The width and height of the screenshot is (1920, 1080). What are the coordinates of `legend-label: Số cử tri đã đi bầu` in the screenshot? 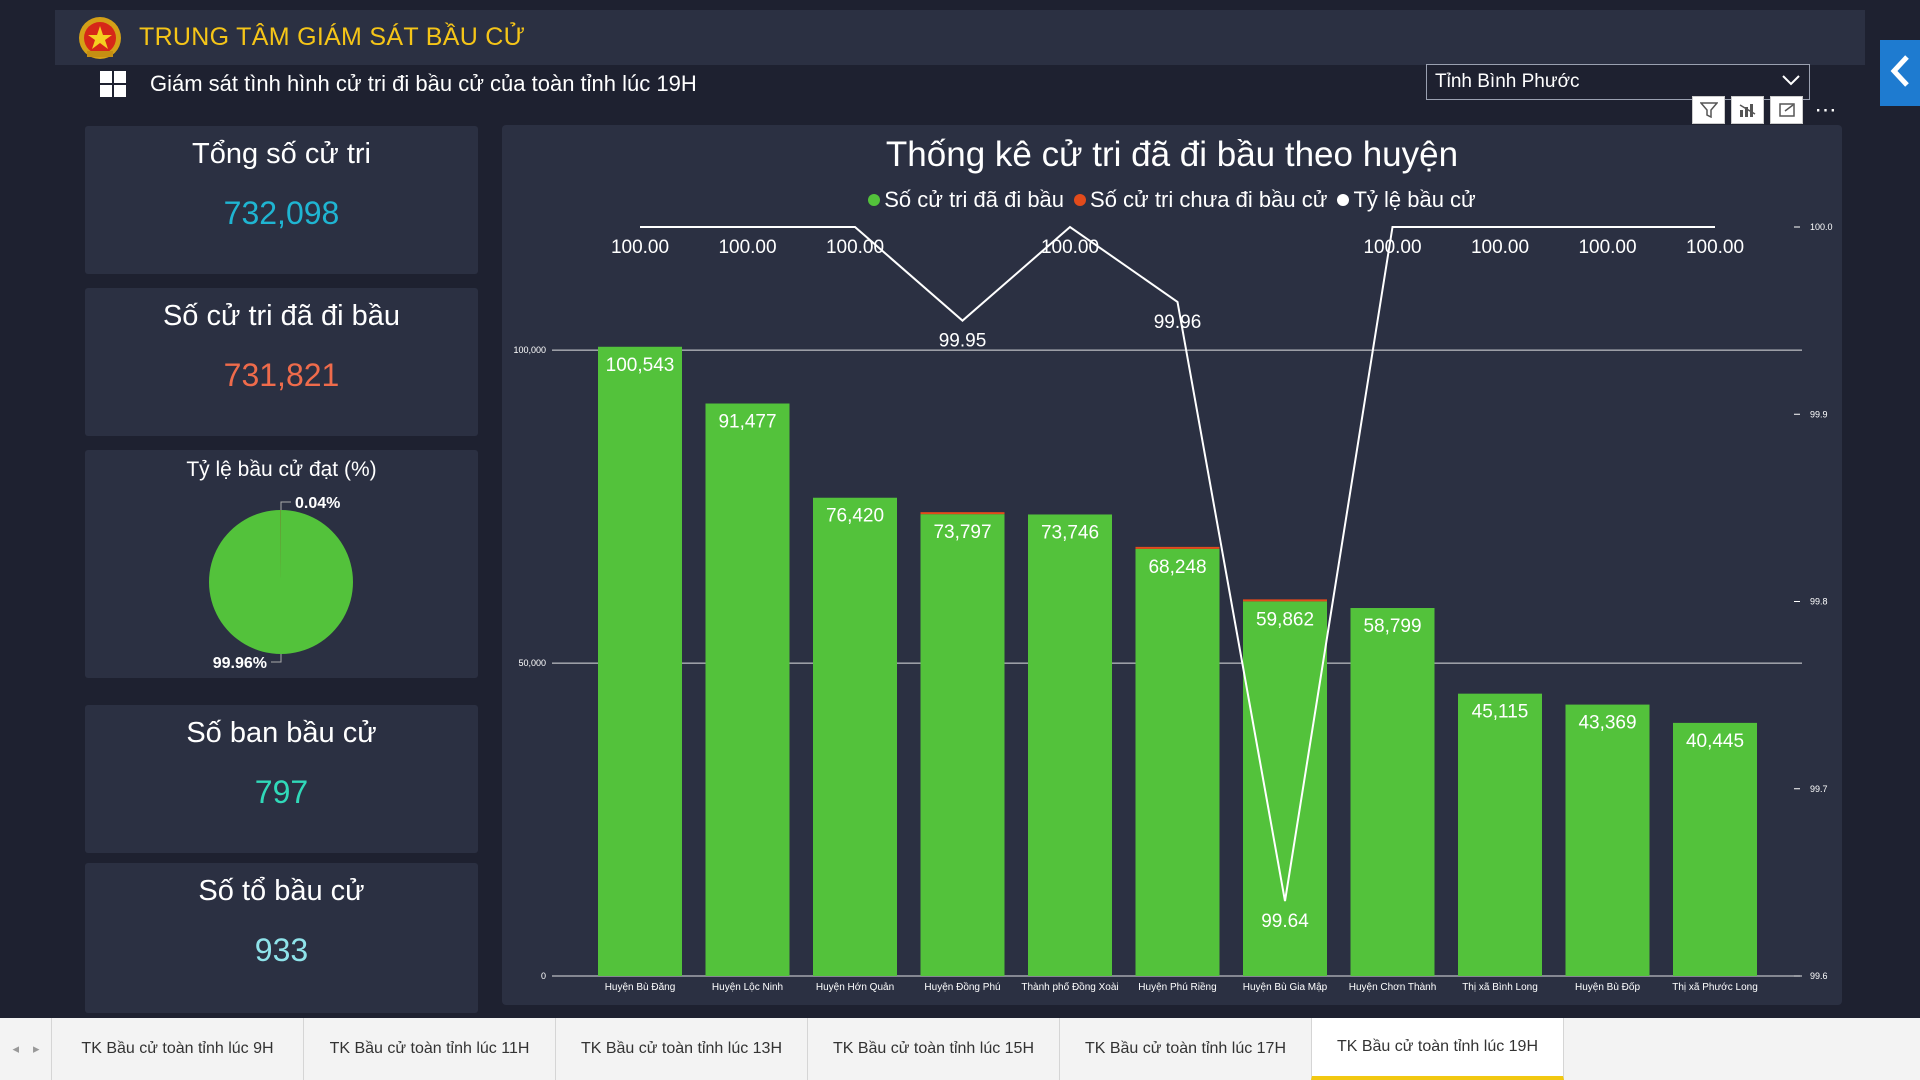 It's located at (974, 199).